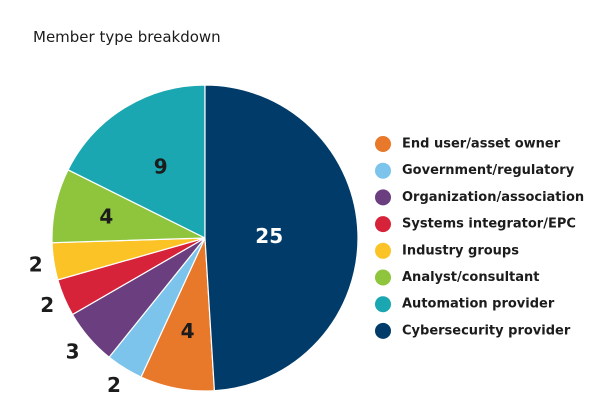 The image size is (603, 402). I want to click on data-label-cybersecurity-provider: 25, so click(269, 236).